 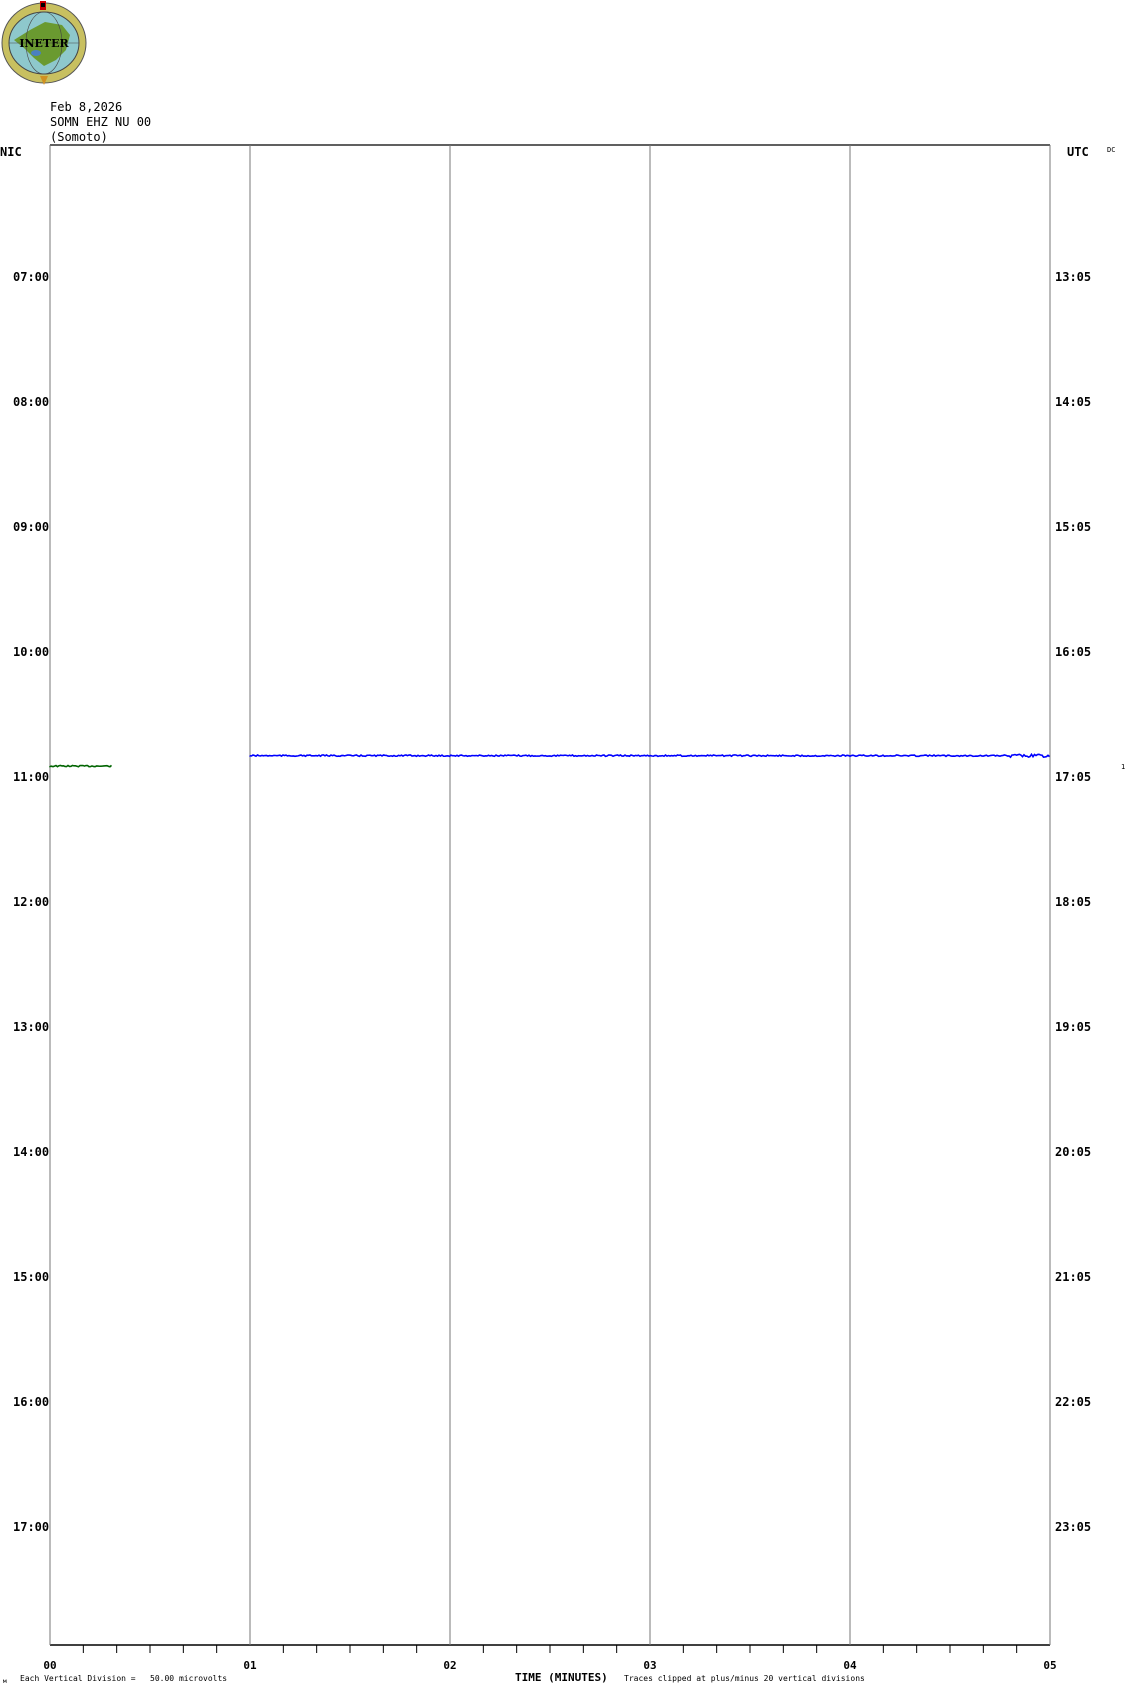 What do you see at coordinates (101, 122) in the screenshot?
I see `station-label: SOMN EHZ NU 00` at bounding box center [101, 122].